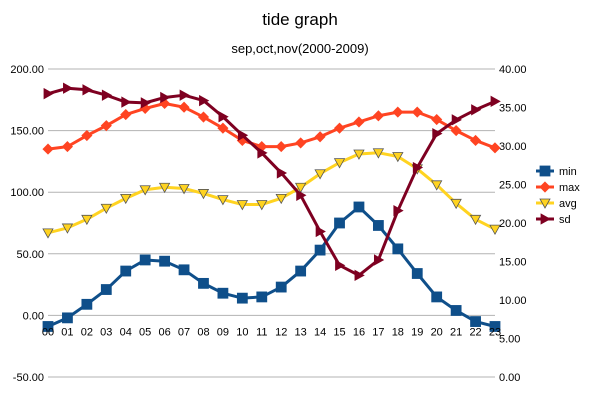 The height and width of the screenshot is (400, 600). Describe the element at coordinates (378, 332) in the screenshot. I see `x-tick-label: 17` at that location.